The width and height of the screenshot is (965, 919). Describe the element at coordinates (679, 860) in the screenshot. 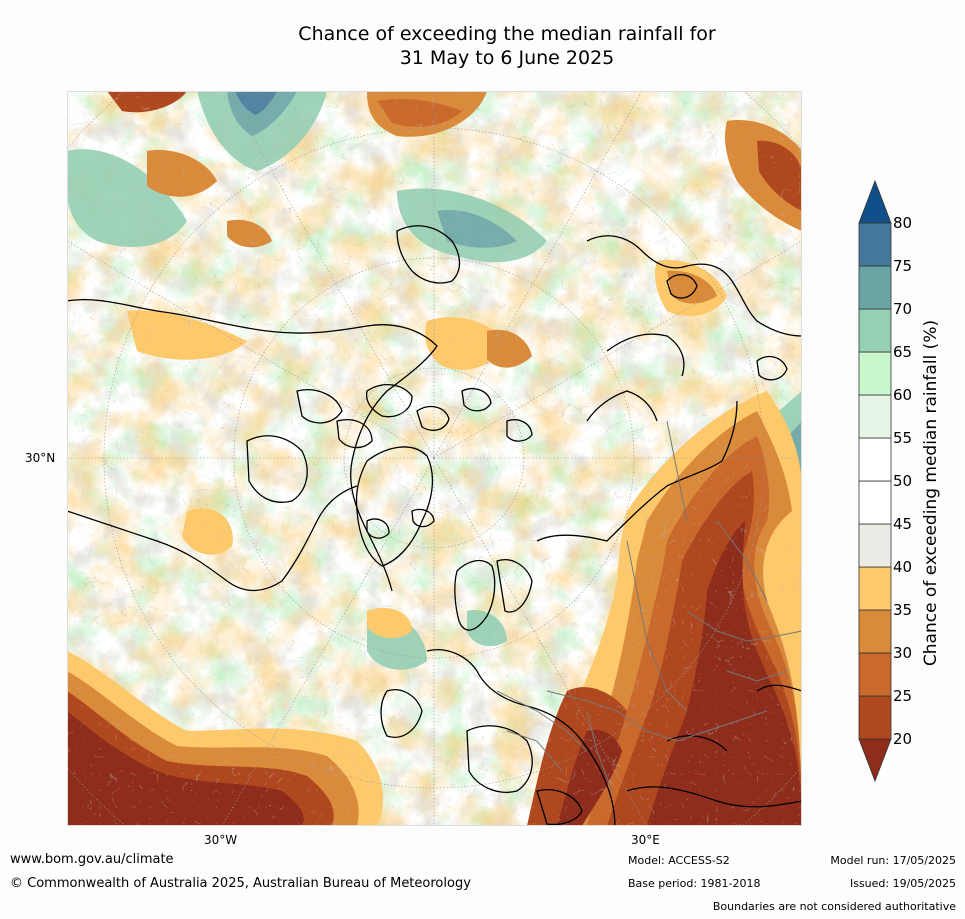

I see `model-text: Model: ACCESS-S2` at that location.